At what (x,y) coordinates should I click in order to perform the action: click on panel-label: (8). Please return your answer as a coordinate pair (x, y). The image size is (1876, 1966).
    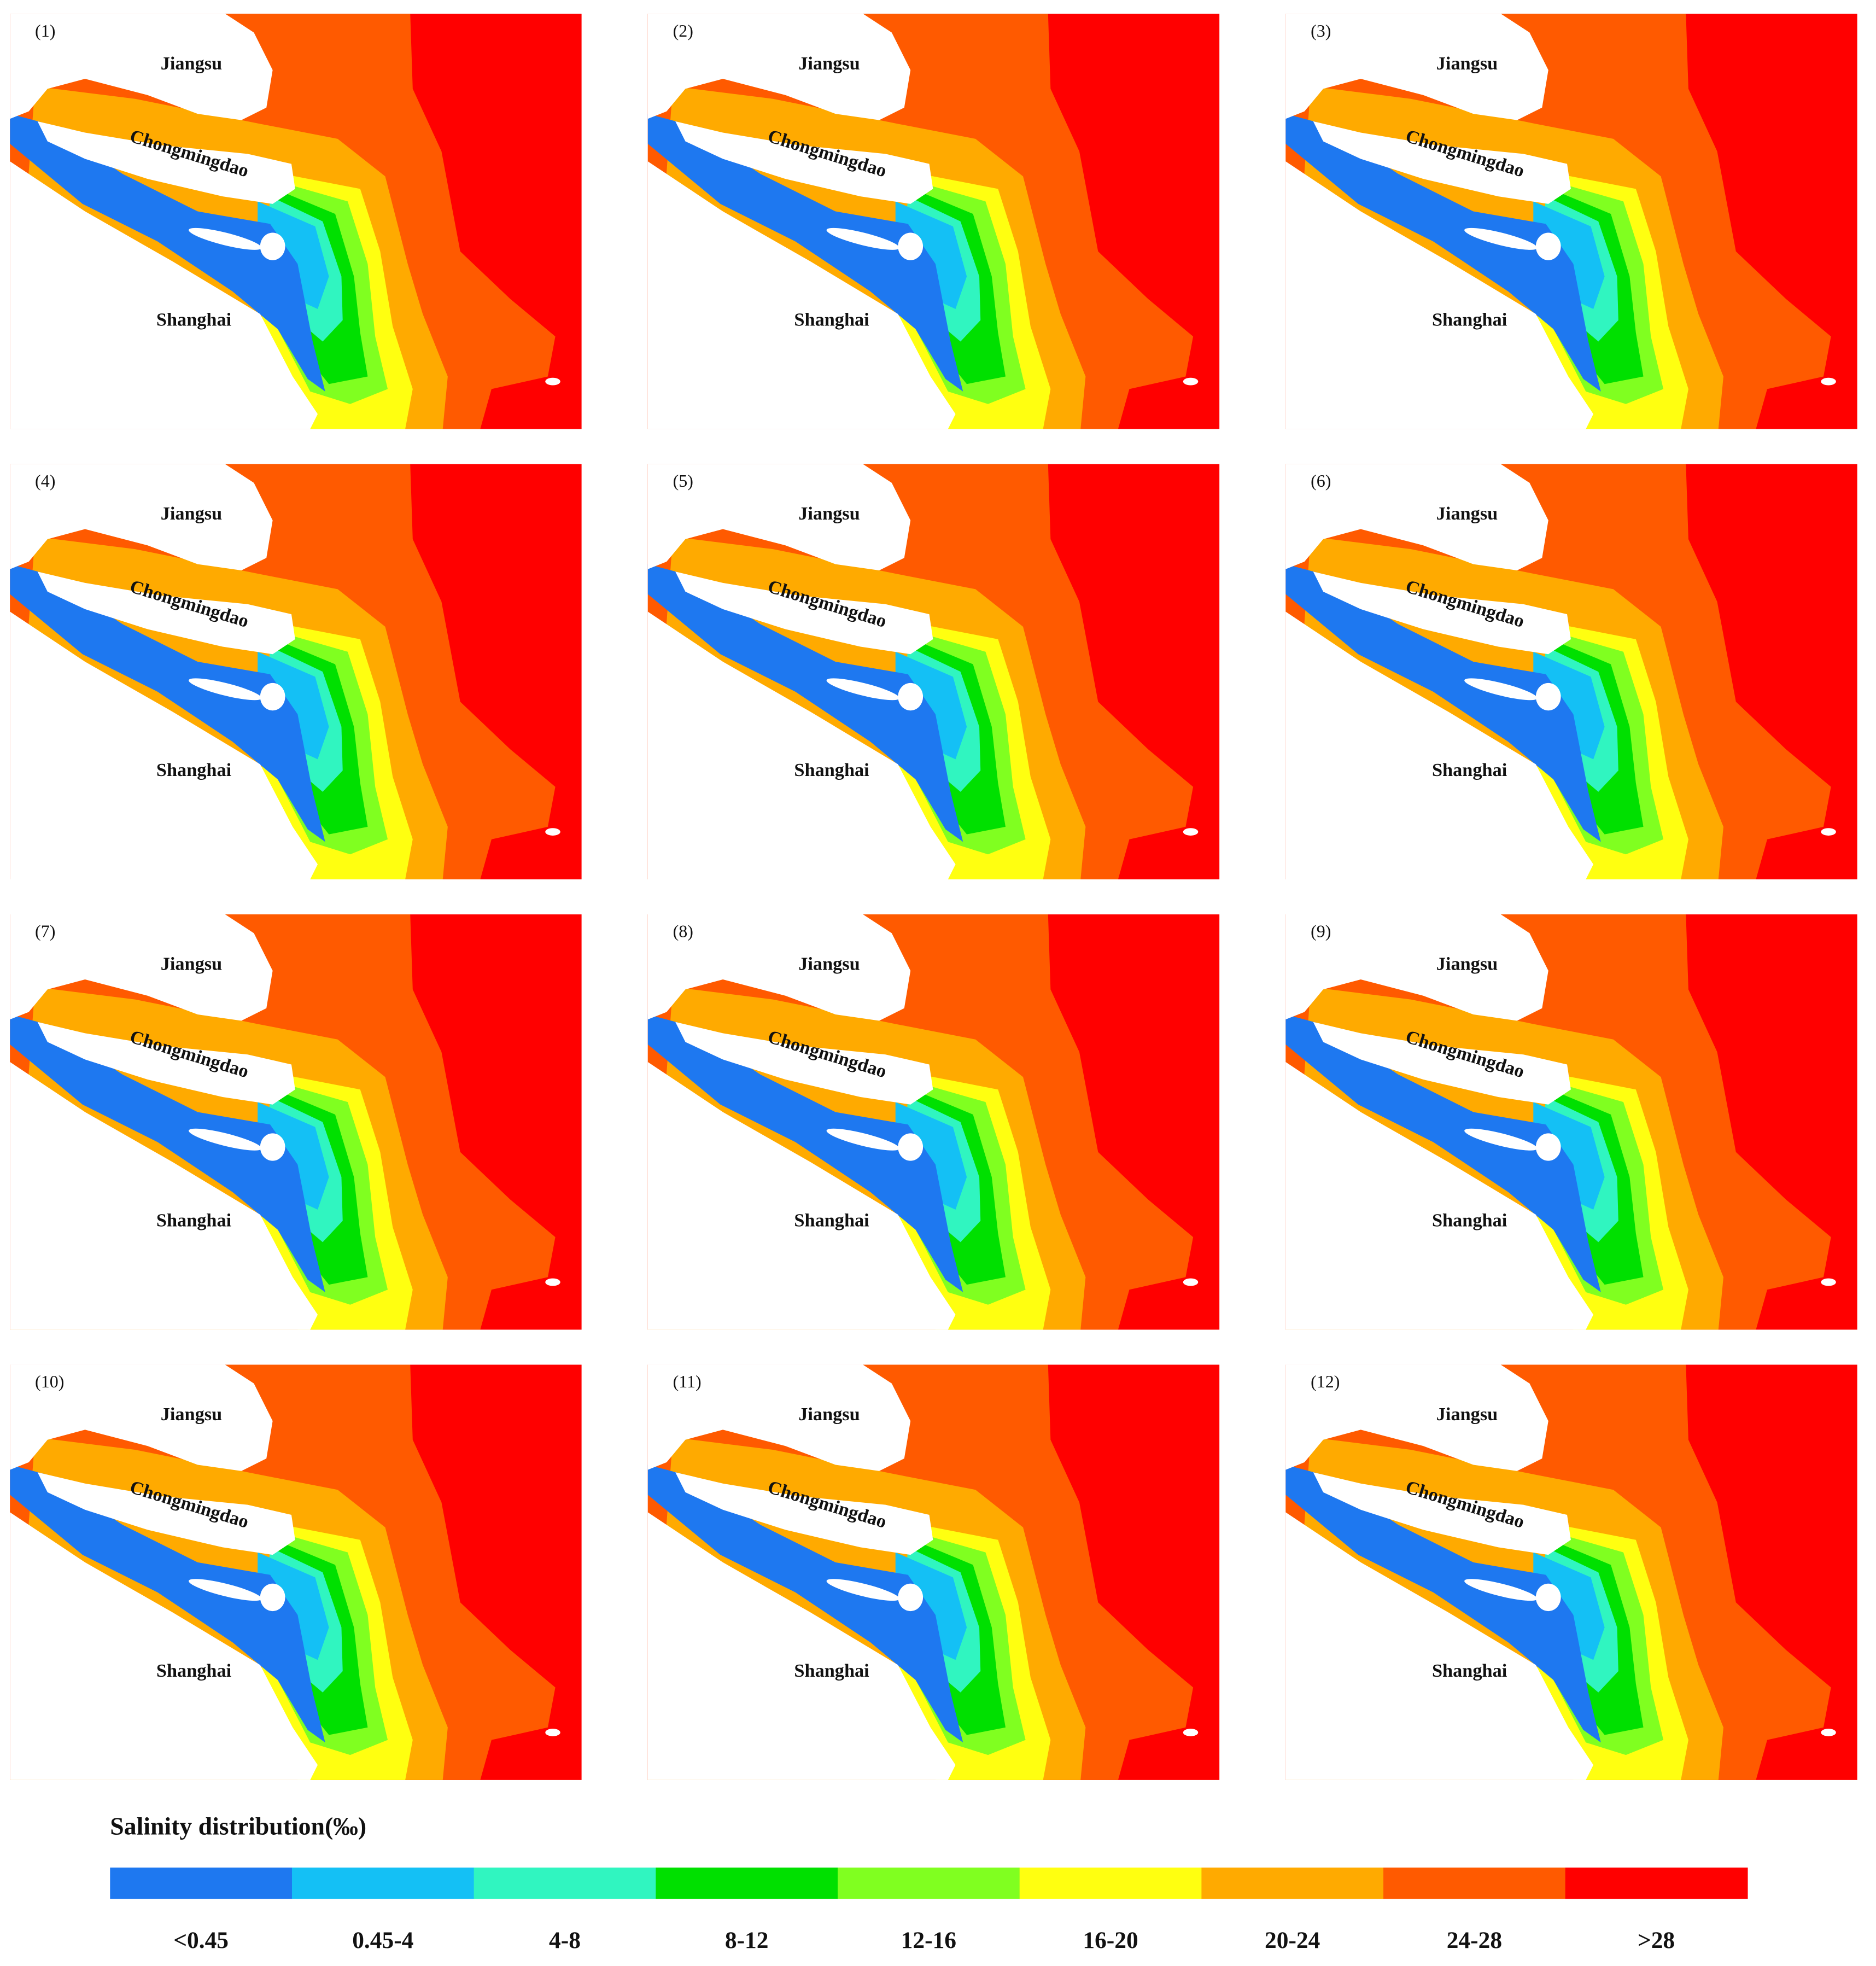
    Looking at the image, I should click on (683, 931).